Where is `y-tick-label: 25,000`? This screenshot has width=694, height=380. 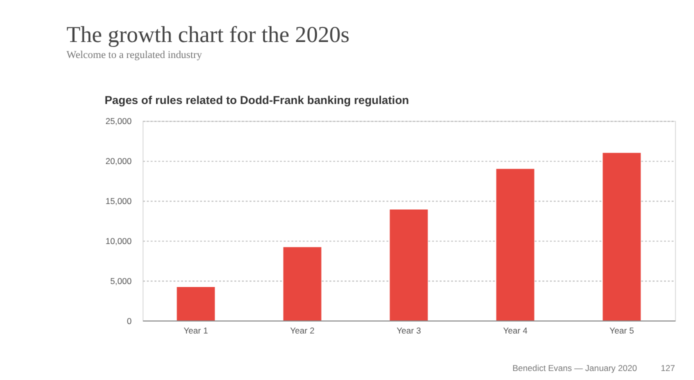
y-tick-label: 25,000 is located at coordinates (119, 121).